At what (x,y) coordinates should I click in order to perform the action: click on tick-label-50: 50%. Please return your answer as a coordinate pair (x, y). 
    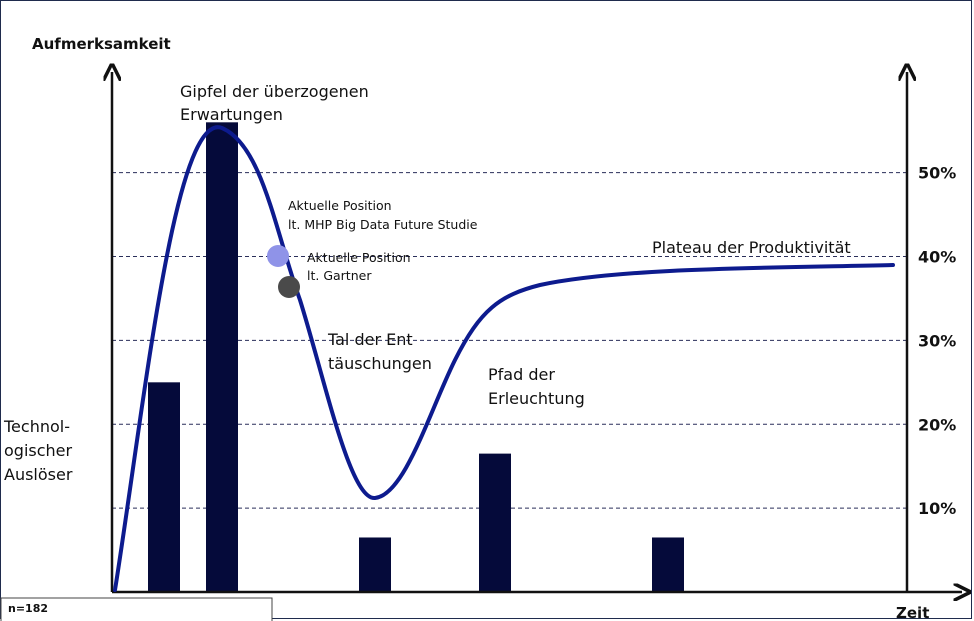
    Looking at the image, I should click on (937, 173).